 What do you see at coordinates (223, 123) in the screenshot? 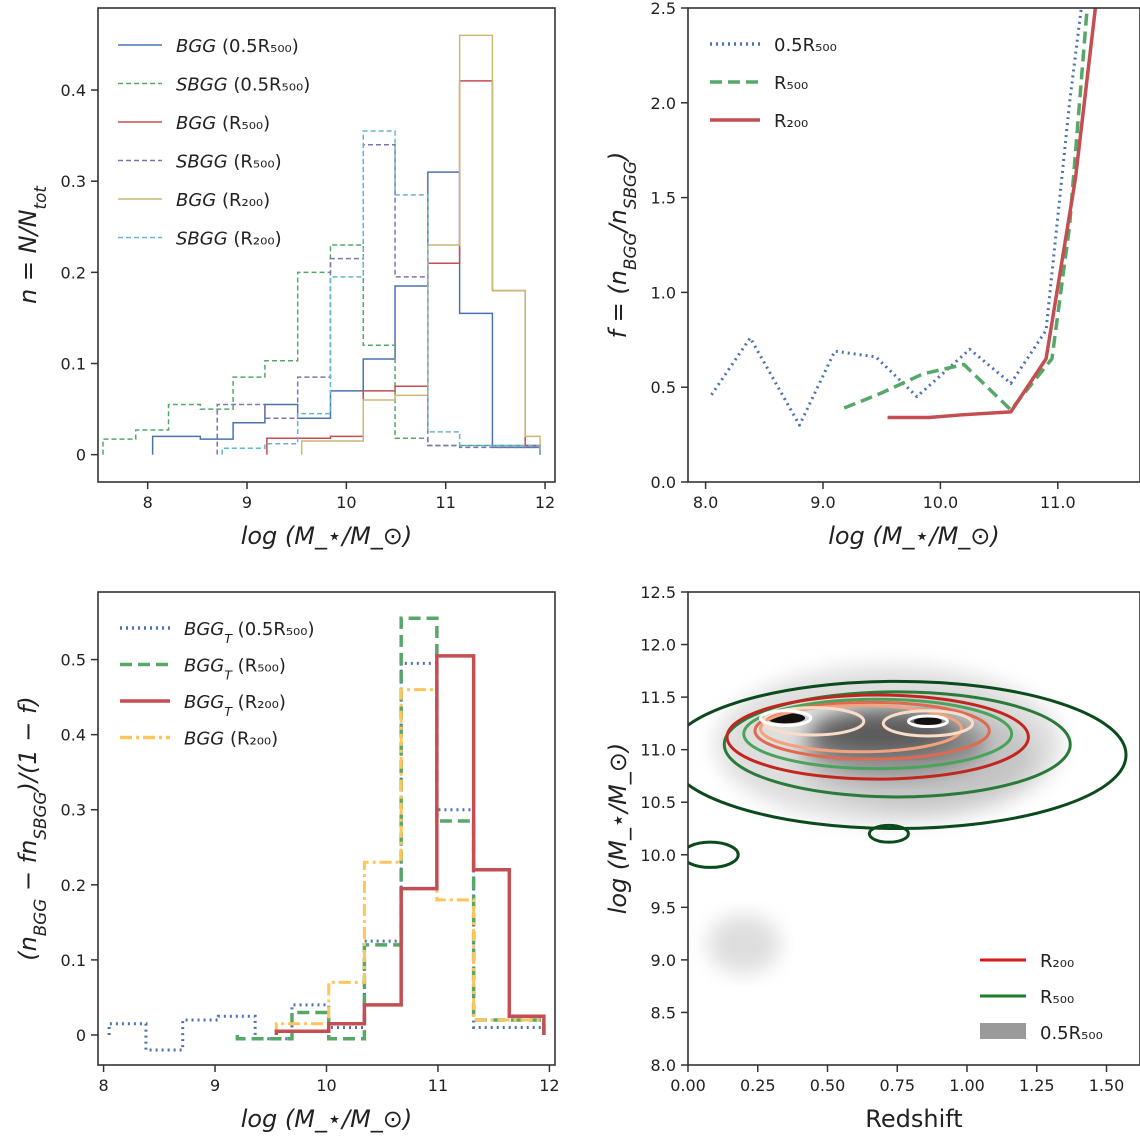
I see `legend-label: BGG (R₅₀₀)` at bounding box center [223, 123].